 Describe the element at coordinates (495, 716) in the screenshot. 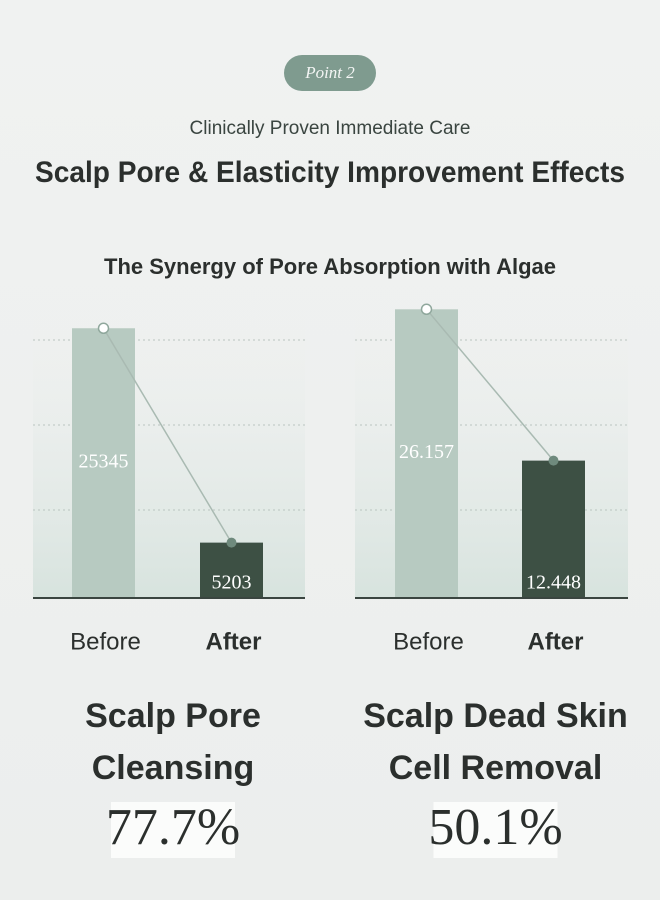

I see `caption: Scalp Dead Skin` at that location.